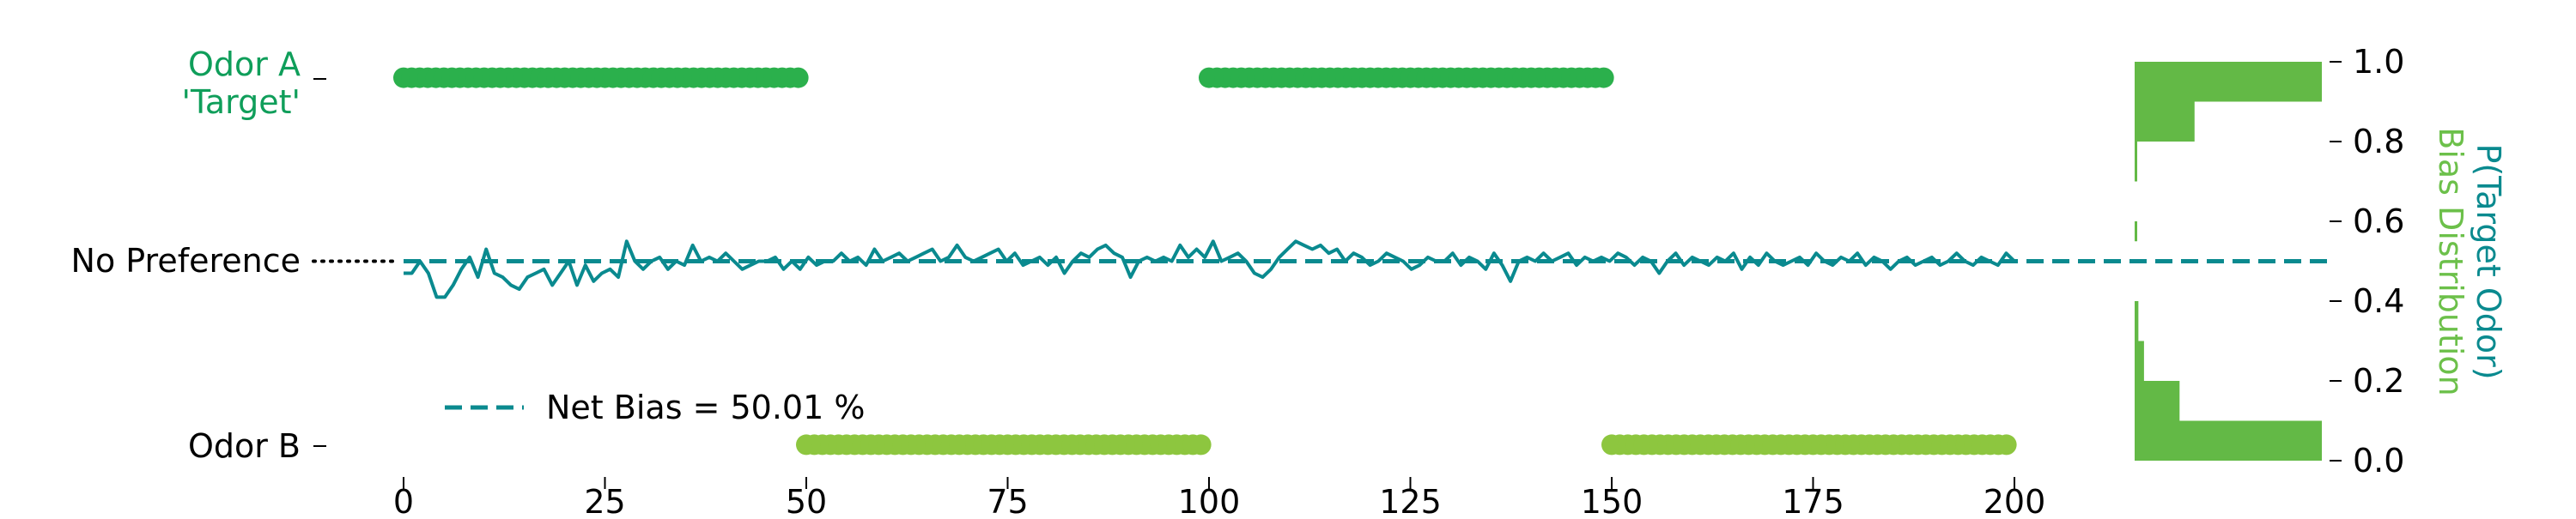  What do you see at coordinates (2378, 381) in the screenshot?
I see `y-tick-label: 0.2` at bounding box center [2378, 381].